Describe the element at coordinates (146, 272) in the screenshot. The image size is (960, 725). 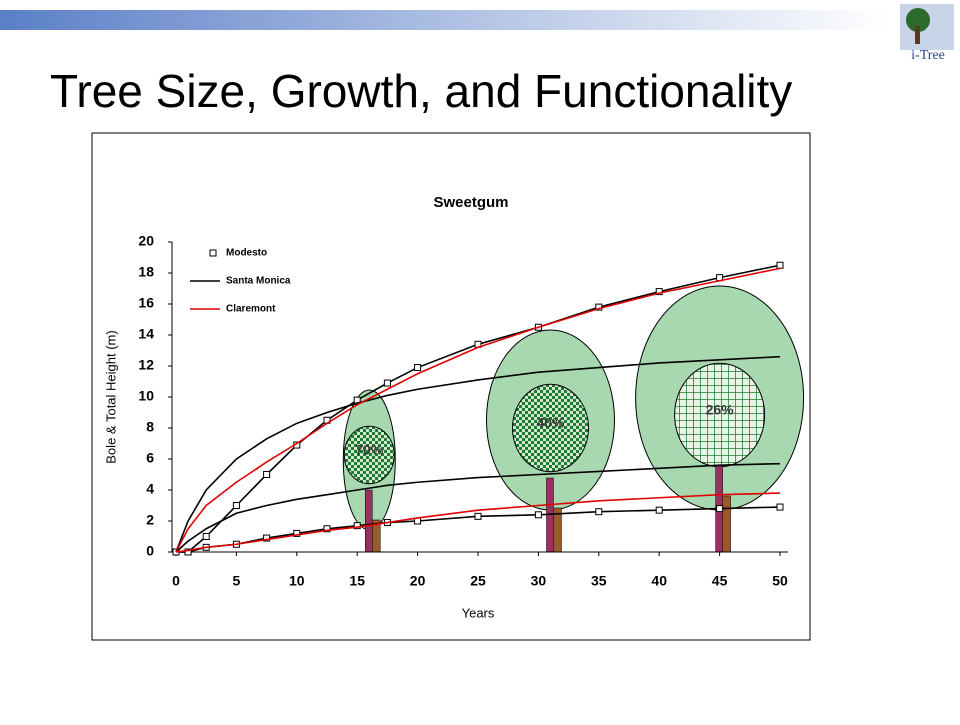
I see `y-tick-label: 18` at that location.